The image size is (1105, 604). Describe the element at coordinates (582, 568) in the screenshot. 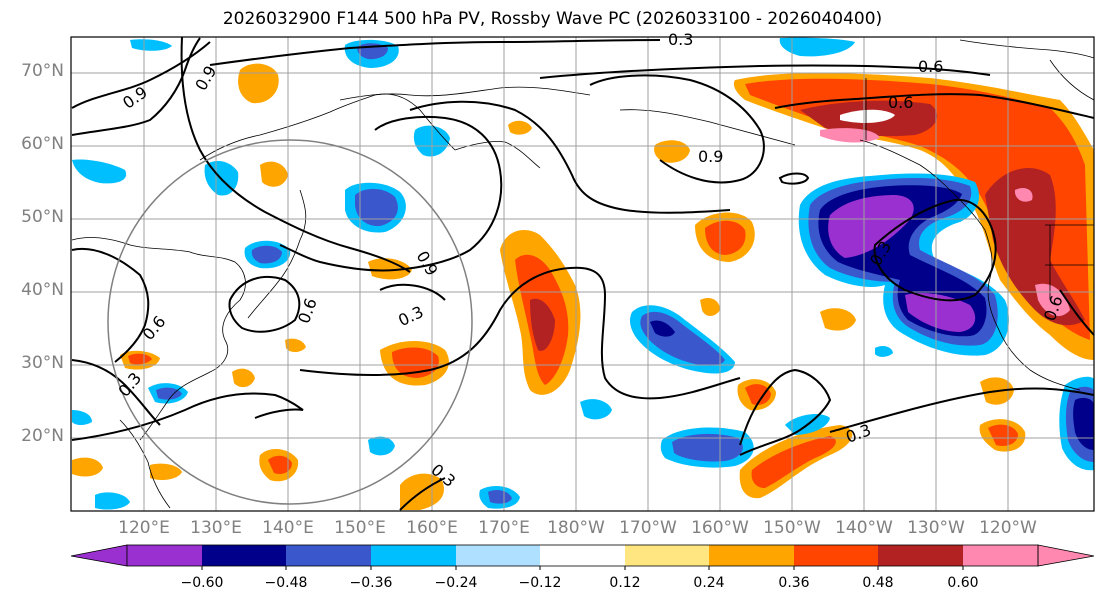

I see `colorbar-ticks` at that location.